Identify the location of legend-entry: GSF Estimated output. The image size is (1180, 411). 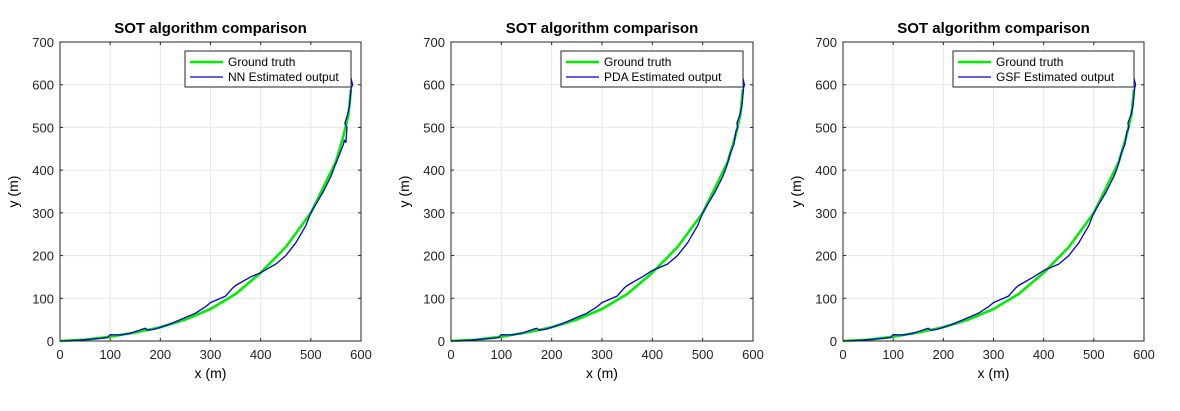
(1055, 77).